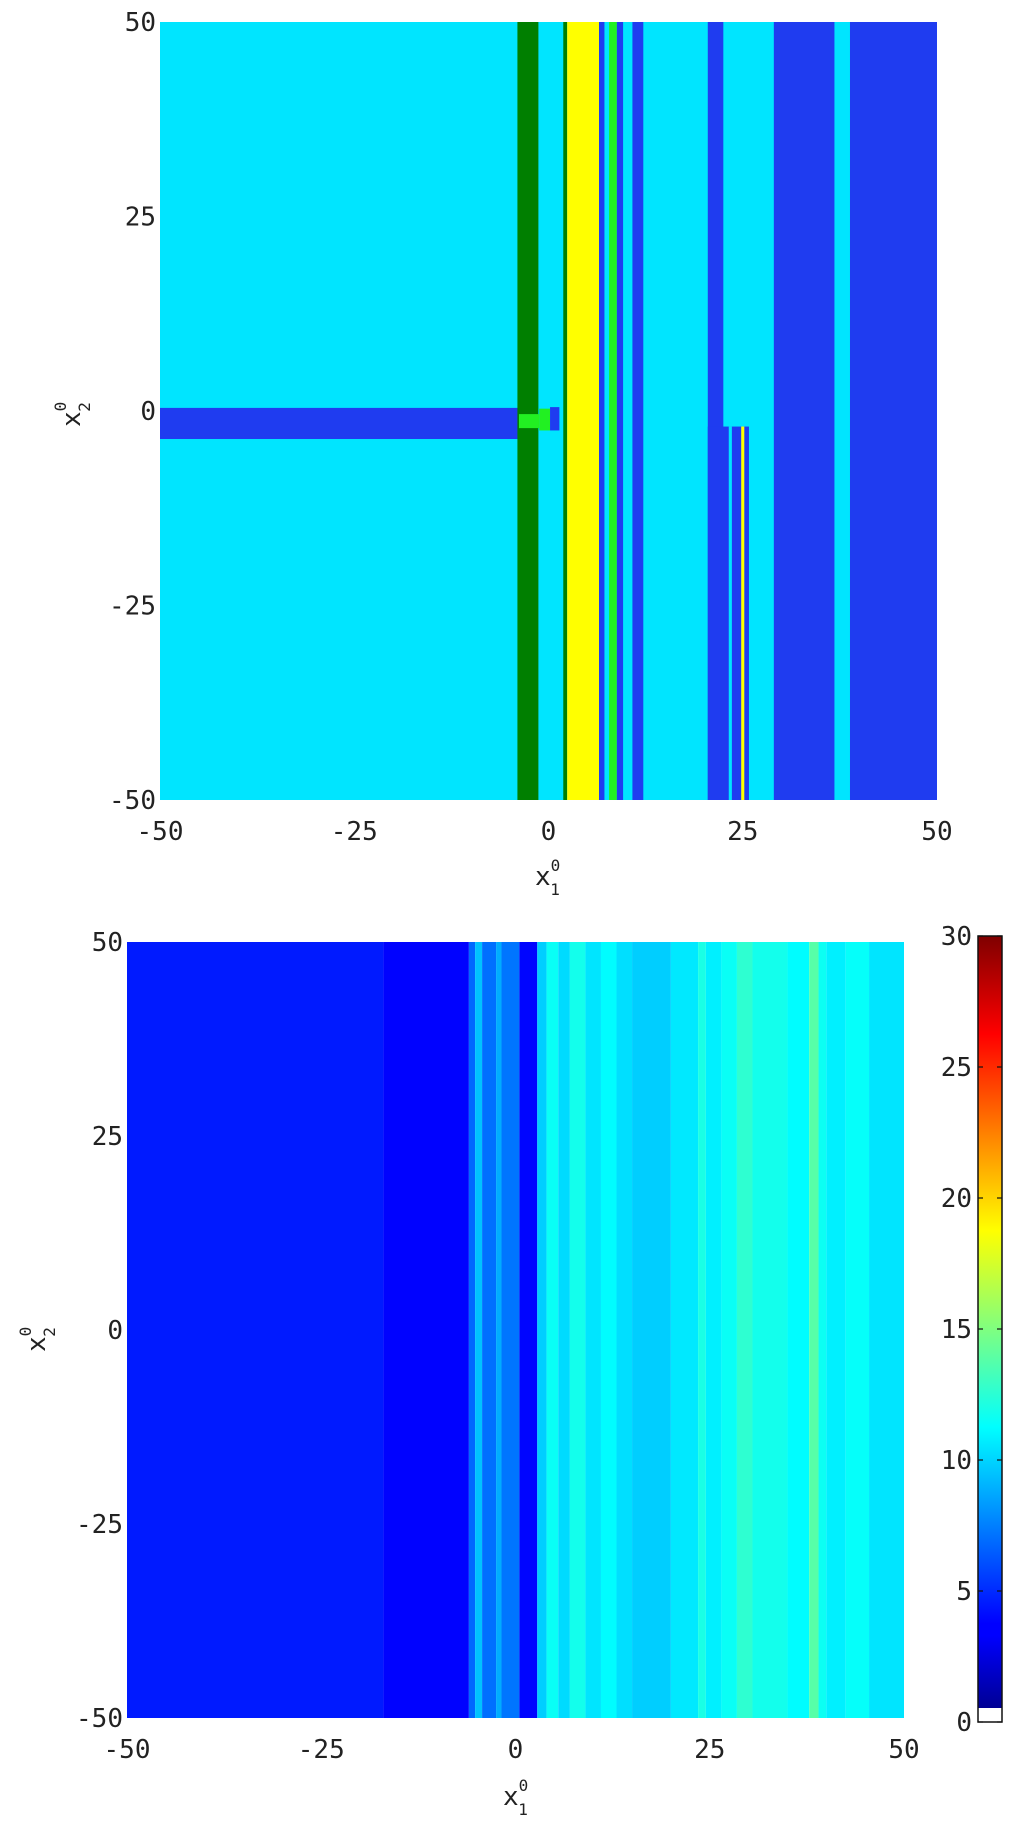 The width and height of the screenshot is (1024, 1833). I want to click on top-y-tick-label: 0, so click(148, 412).